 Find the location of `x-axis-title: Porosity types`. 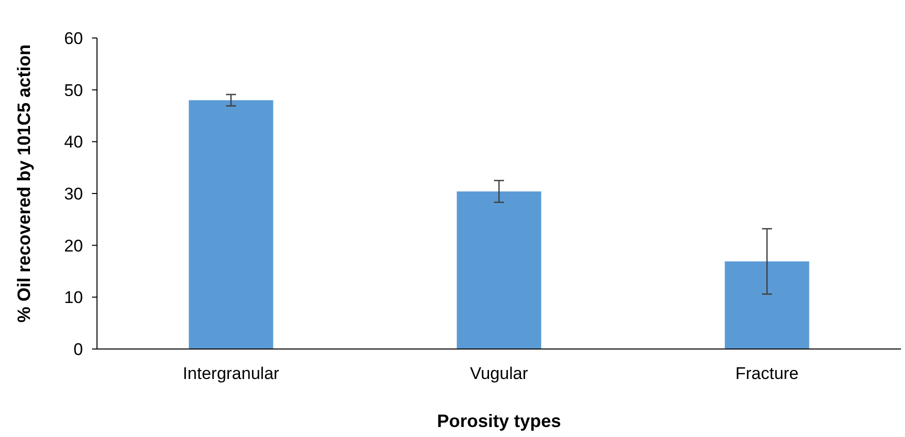

x-axis-title: Porosity types is located at coordinates (499, 421).